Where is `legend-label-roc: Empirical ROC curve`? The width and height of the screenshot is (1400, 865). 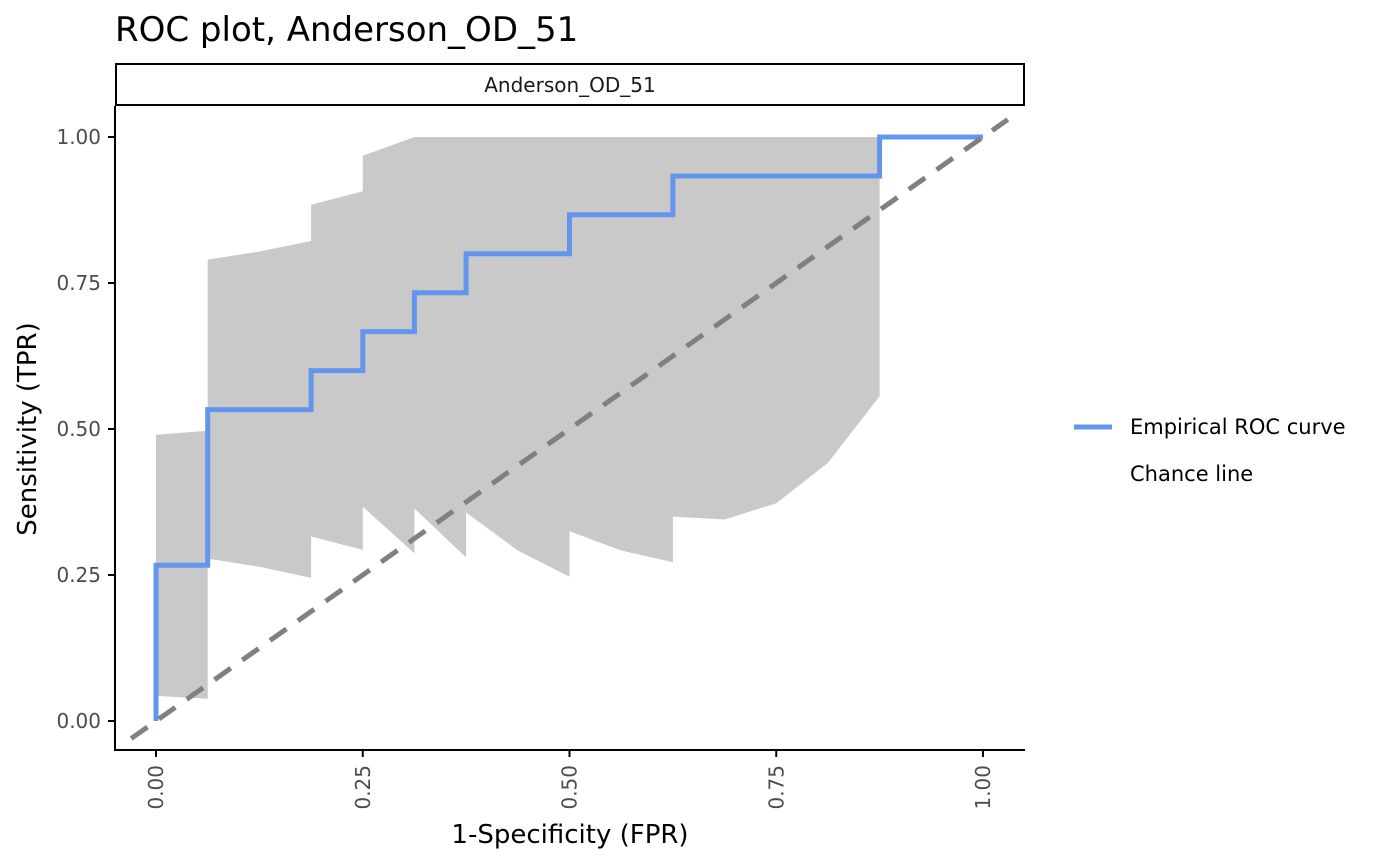 legend-label-roc: Empirical ROC curve is located at coordinates (1238, 427).